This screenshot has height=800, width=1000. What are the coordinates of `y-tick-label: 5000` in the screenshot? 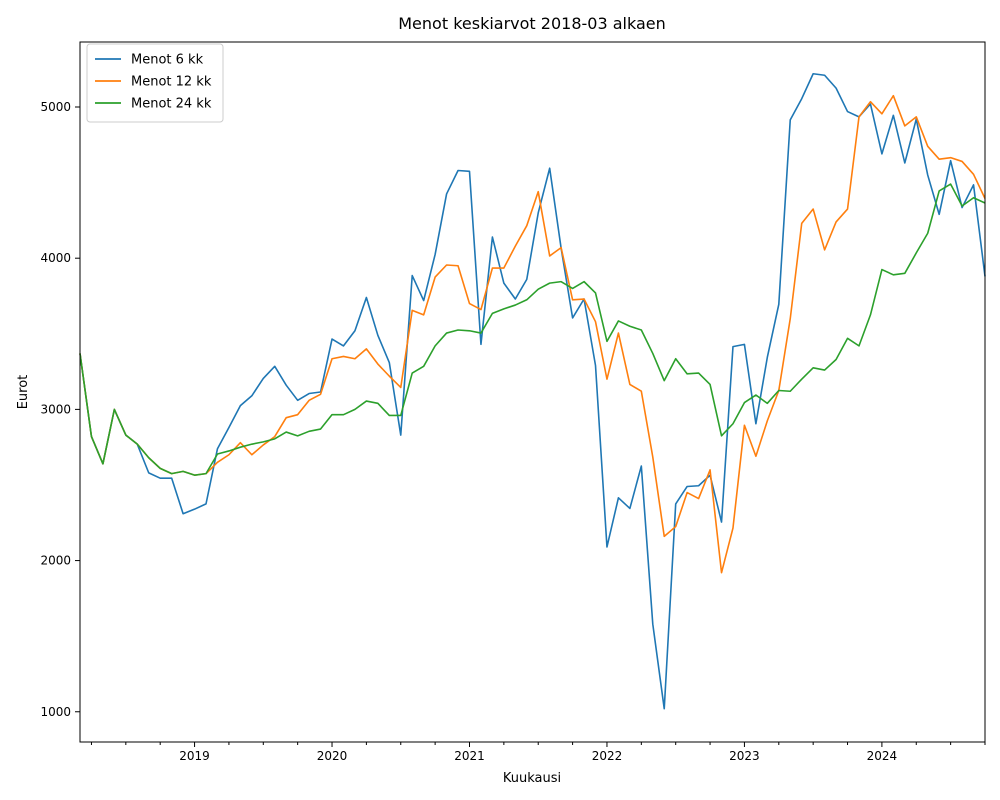 It's located at (55, 107).